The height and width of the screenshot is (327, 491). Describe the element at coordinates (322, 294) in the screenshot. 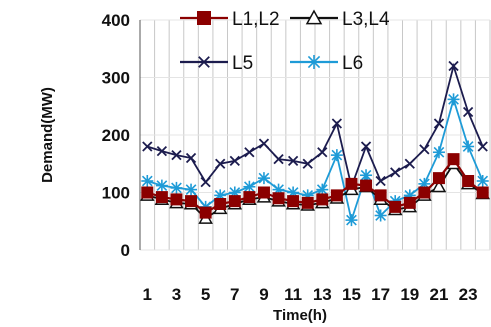

I see `x-tick-label: 13` at that location.